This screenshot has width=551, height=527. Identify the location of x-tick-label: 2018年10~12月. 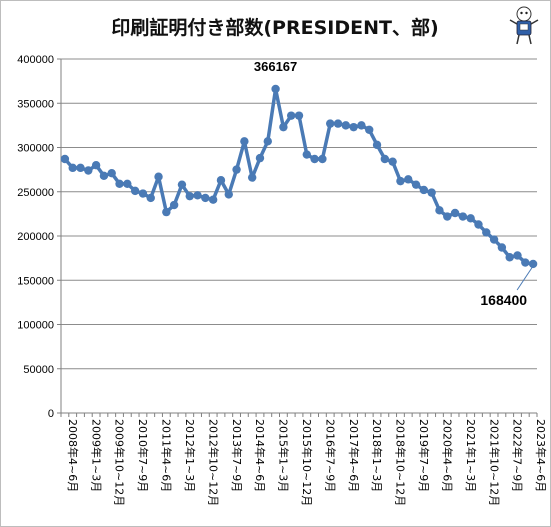
(401, 462).